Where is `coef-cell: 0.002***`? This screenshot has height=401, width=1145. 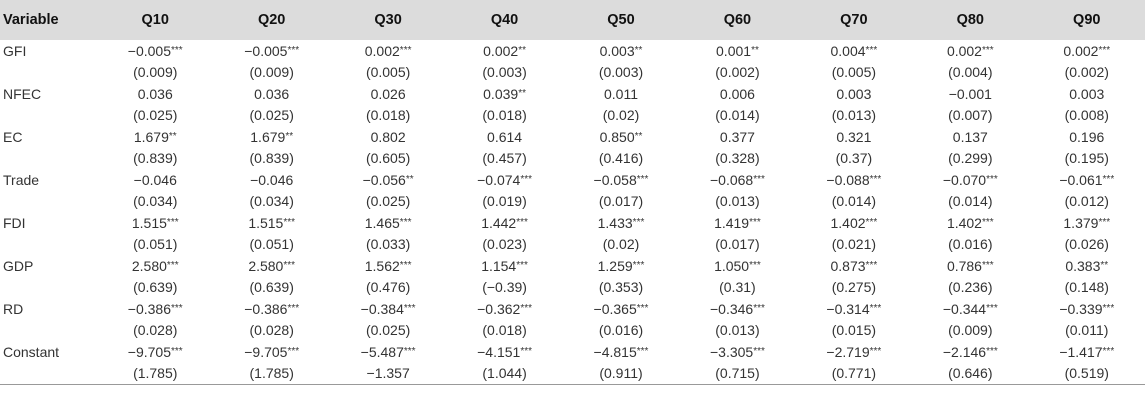
coef-cell: 0.002*** is located at coordinates (1087, 51).